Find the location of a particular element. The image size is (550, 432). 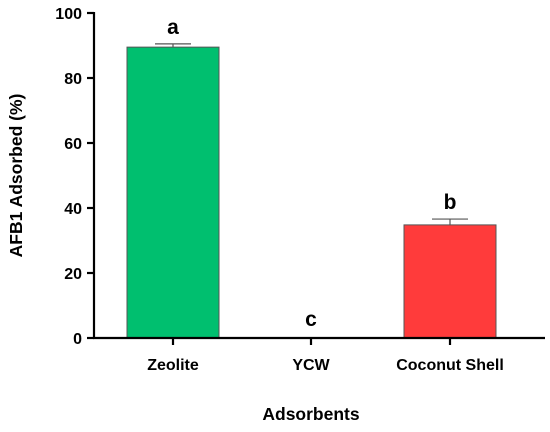

y-tick-label: 80 is located at coordinates (73, 79).